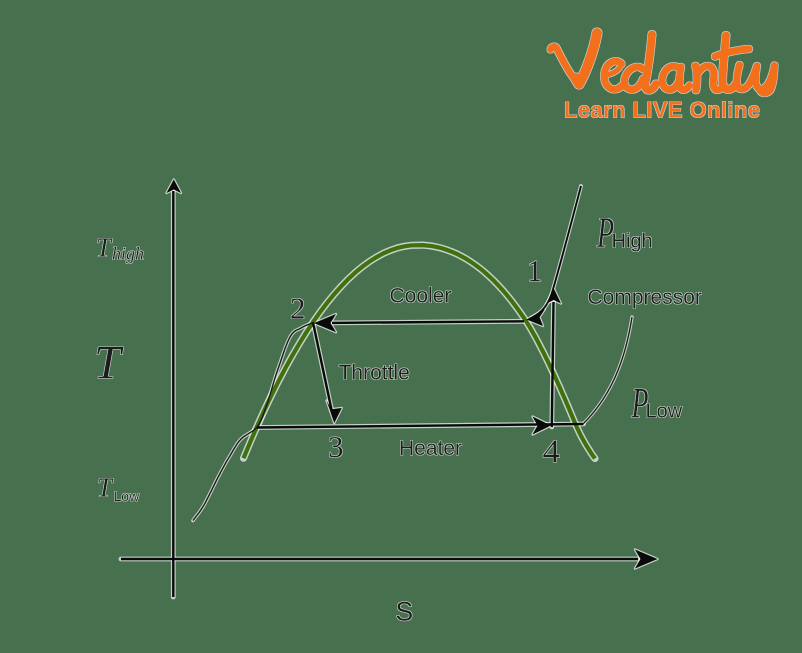 This screenshot has height=653, width=802. What do you see at coordinates (298, 308) in the screenshot?
I see `svg-text: 2` at bounding box center [298, 308].